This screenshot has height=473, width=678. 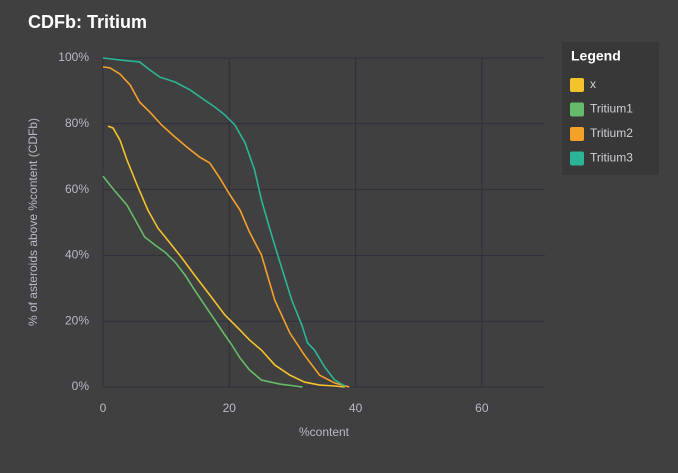 I want to click on chart-title: CDFb: Tritium, so click(x=87, y=22).